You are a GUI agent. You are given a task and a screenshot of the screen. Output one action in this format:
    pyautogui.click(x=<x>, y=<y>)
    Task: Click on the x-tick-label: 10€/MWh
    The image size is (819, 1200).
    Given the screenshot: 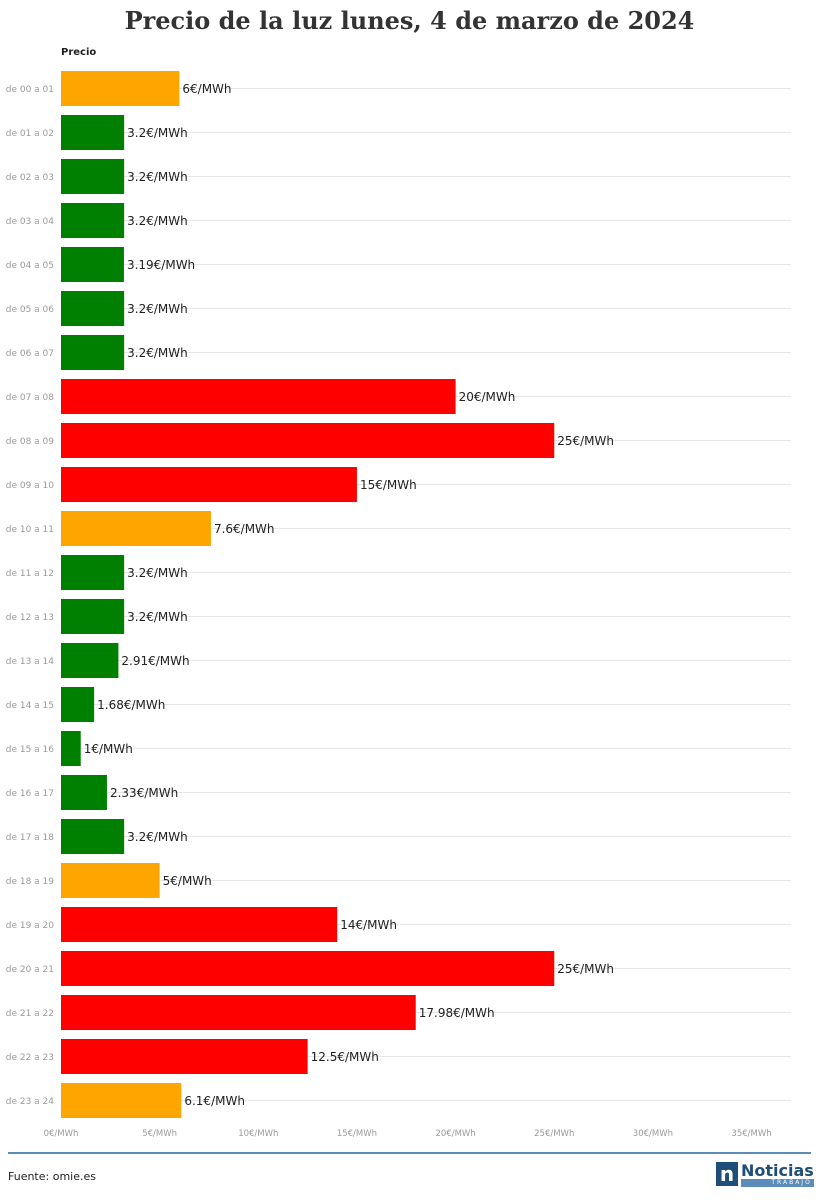 What is the action you would take?
    pyautogui.click(x=258, y=1134)
    